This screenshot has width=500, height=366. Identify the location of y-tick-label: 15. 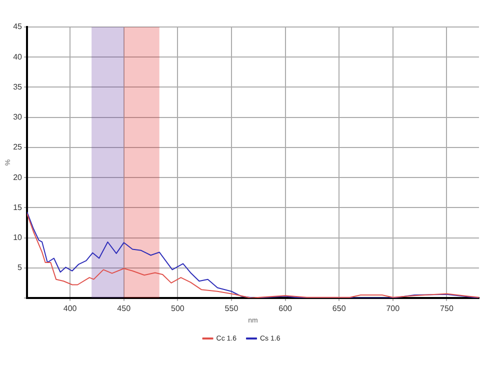
(18, 207).